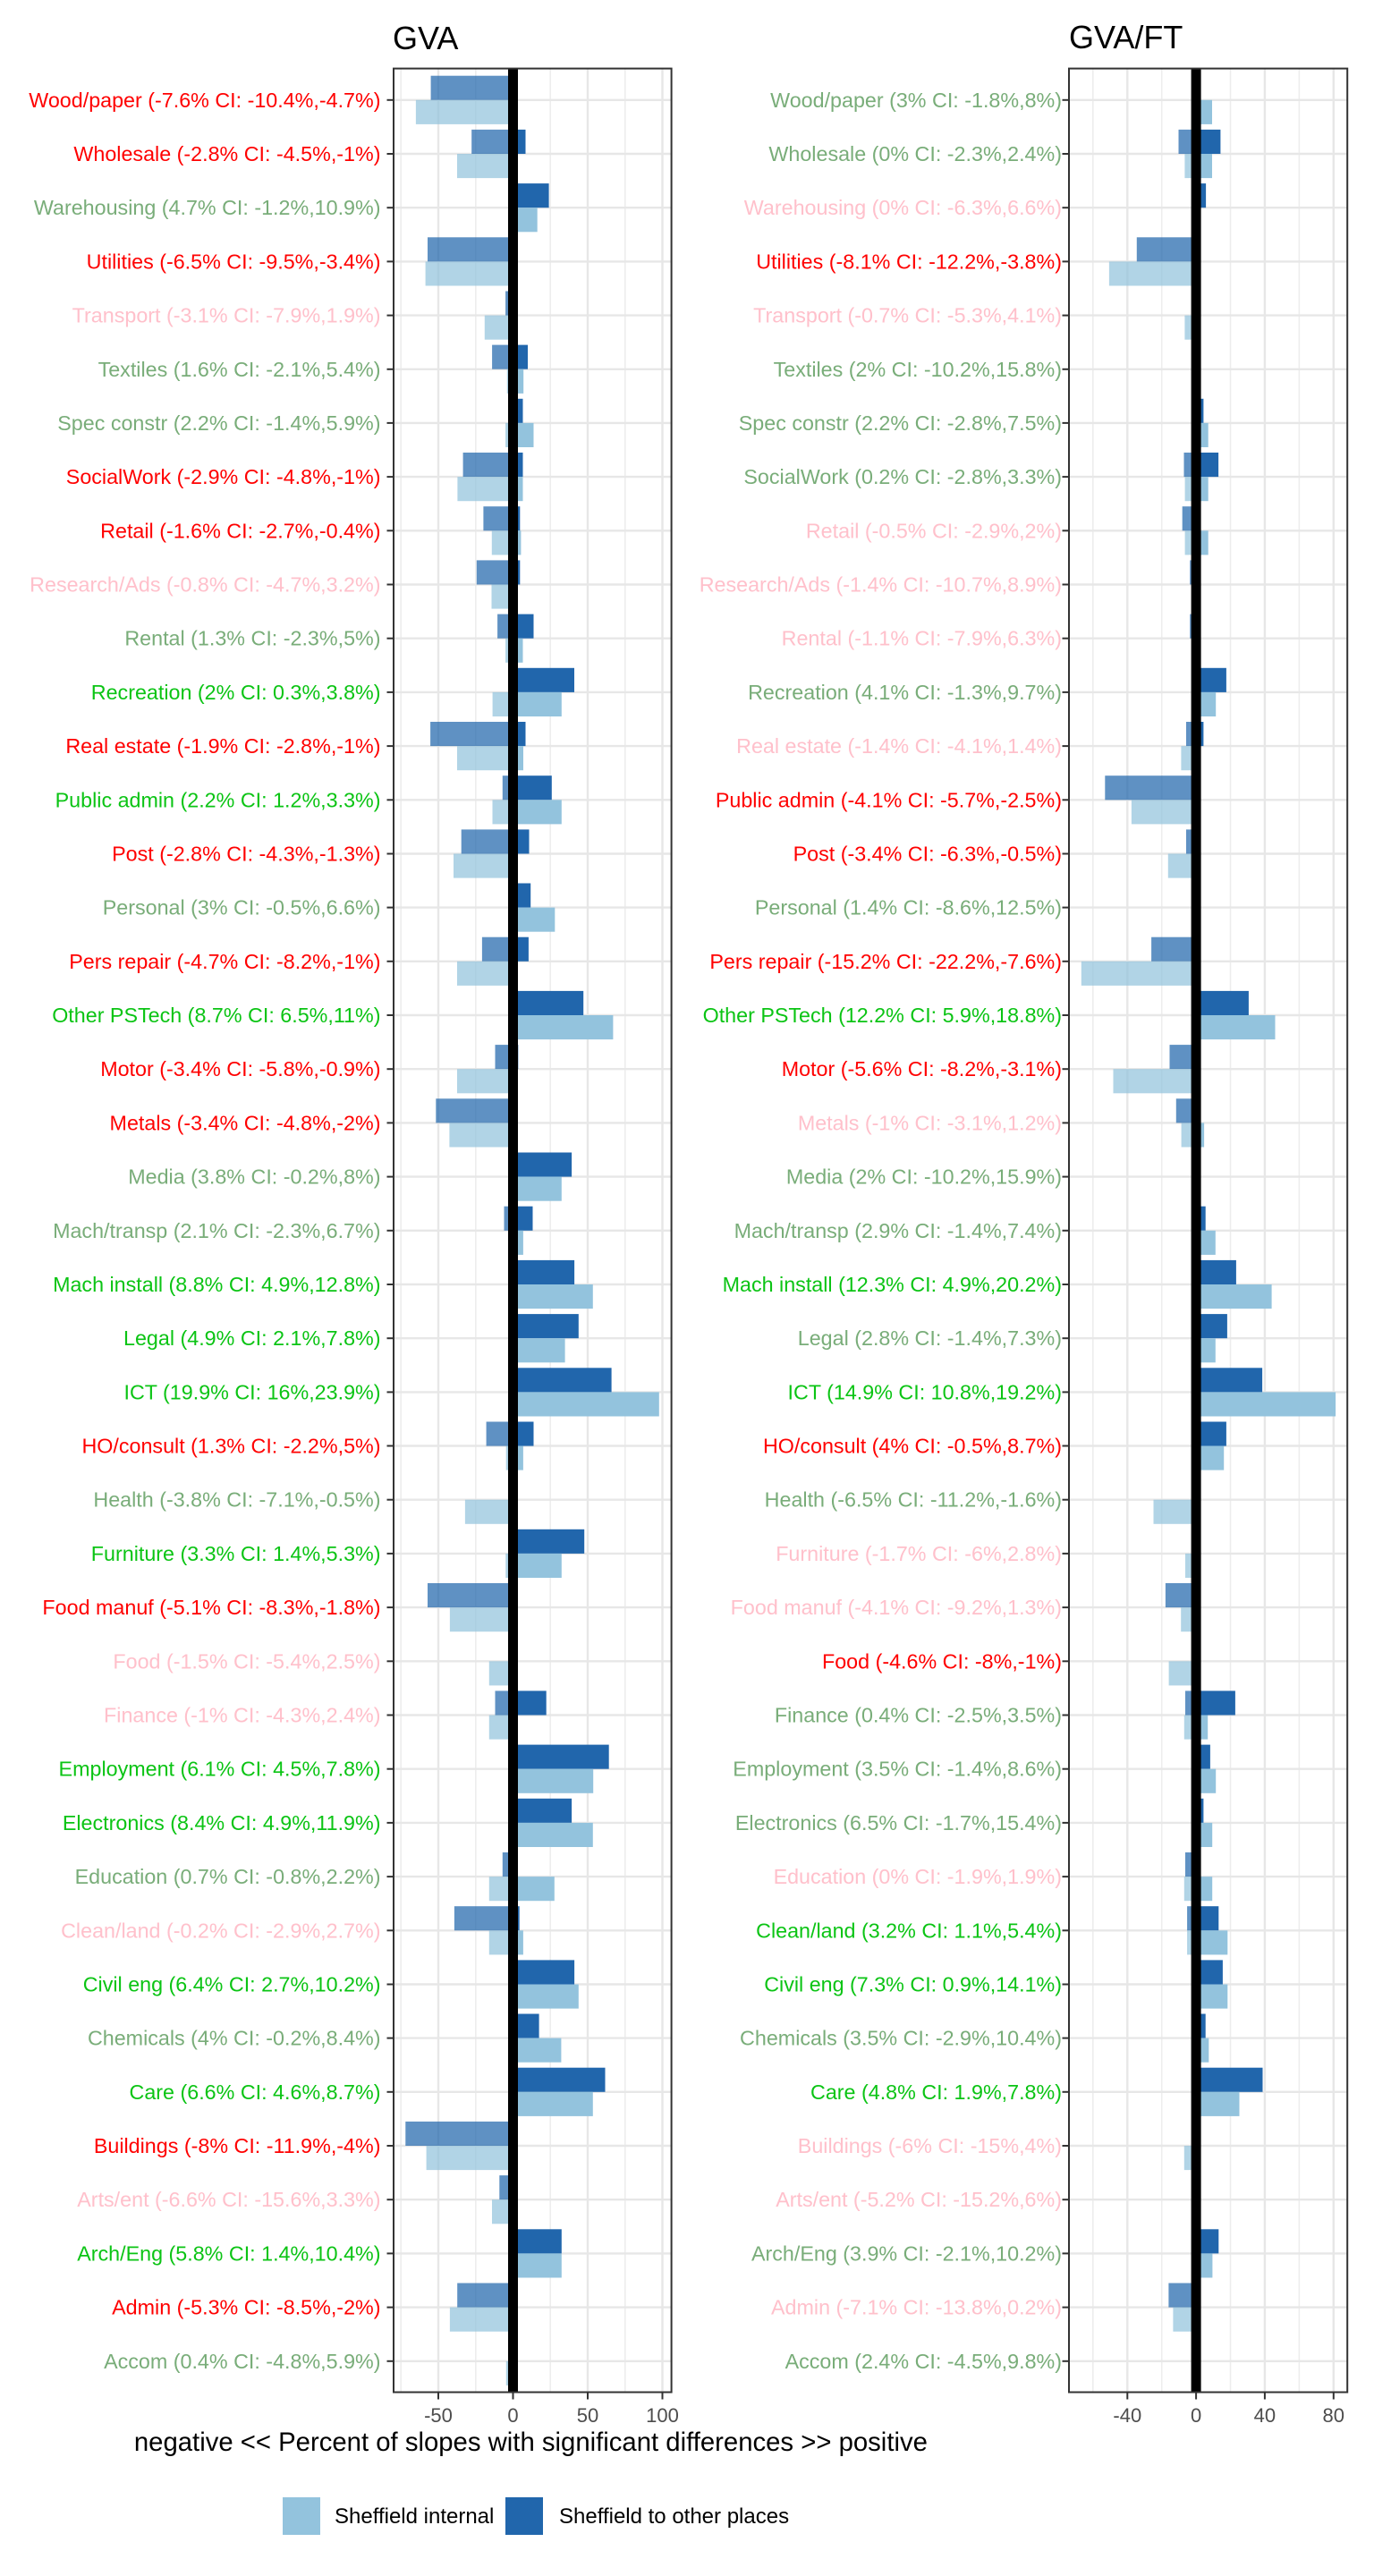 The height and width of the screenshot is (2576, 1374). What do you see at coordinates (889, 799) in the screenshot?
I see `svg-text:Public admin (-4.1% CI: -5.7%,: Public admin (-4.1% CI: -5.7%,-2.5%)` at bounding box center [889, 799].